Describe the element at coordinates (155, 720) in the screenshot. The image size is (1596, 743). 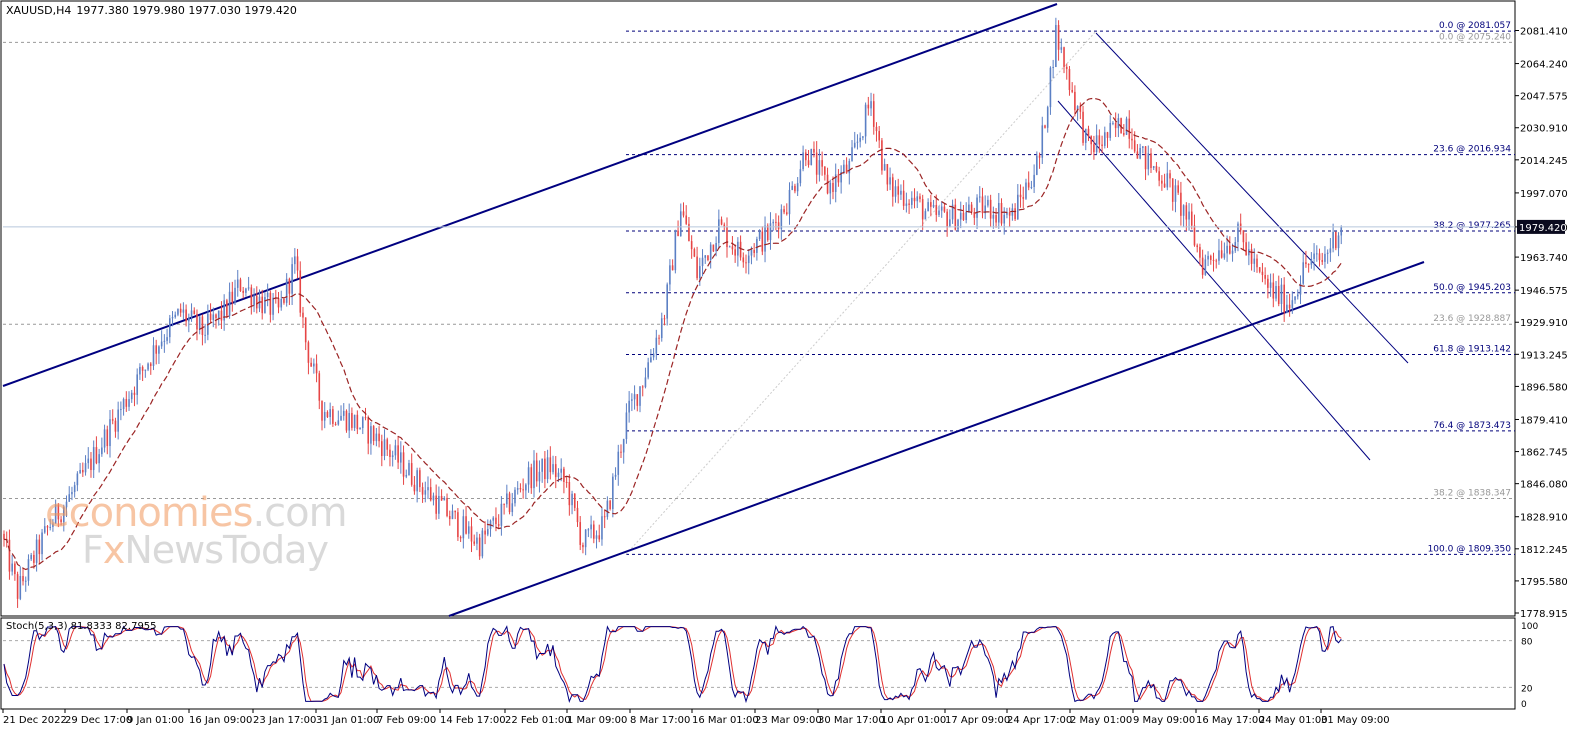
I see `x-tick-label: 9 Jan 01:00` at that location.